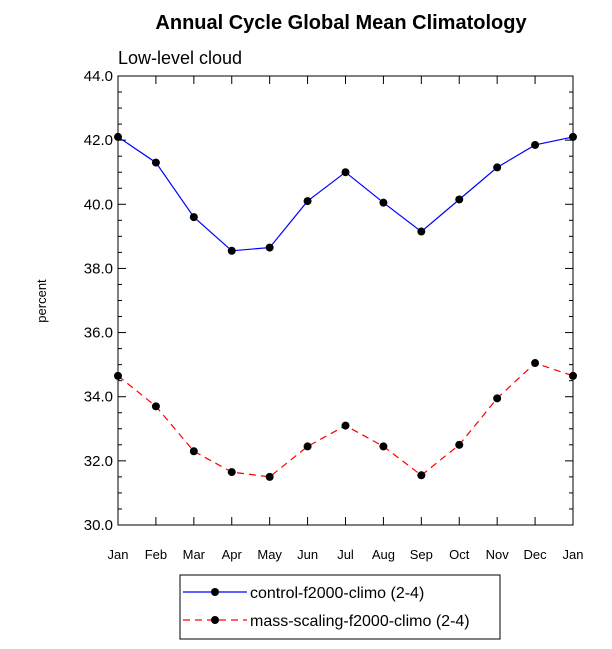  I want to click on x-tick-label: Dec, so click(536, 554).